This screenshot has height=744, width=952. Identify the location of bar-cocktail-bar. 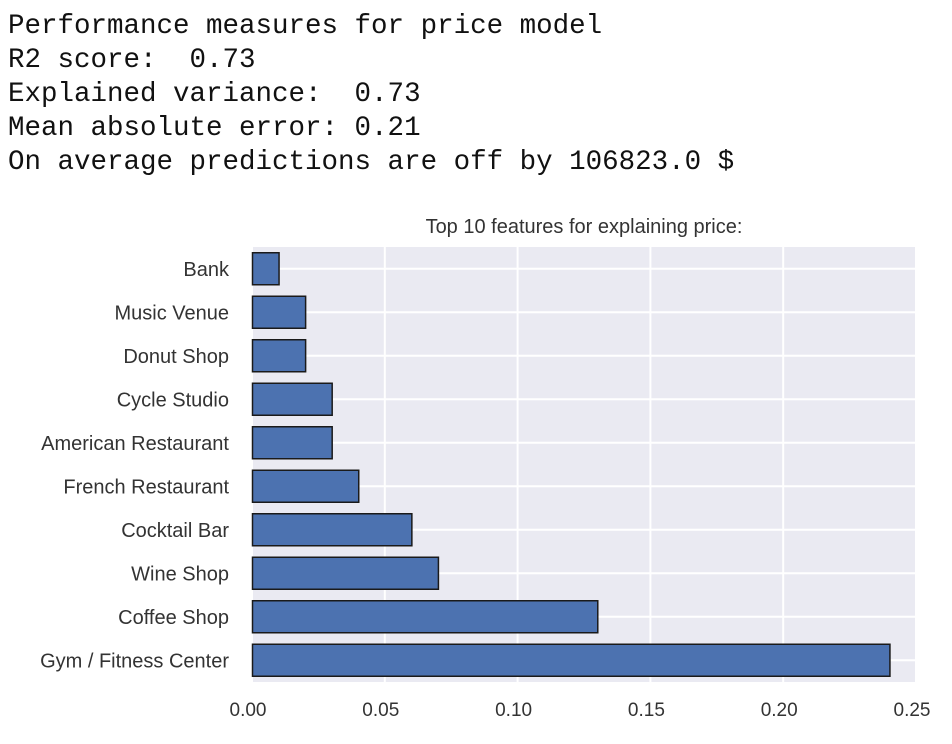
(332, 530).